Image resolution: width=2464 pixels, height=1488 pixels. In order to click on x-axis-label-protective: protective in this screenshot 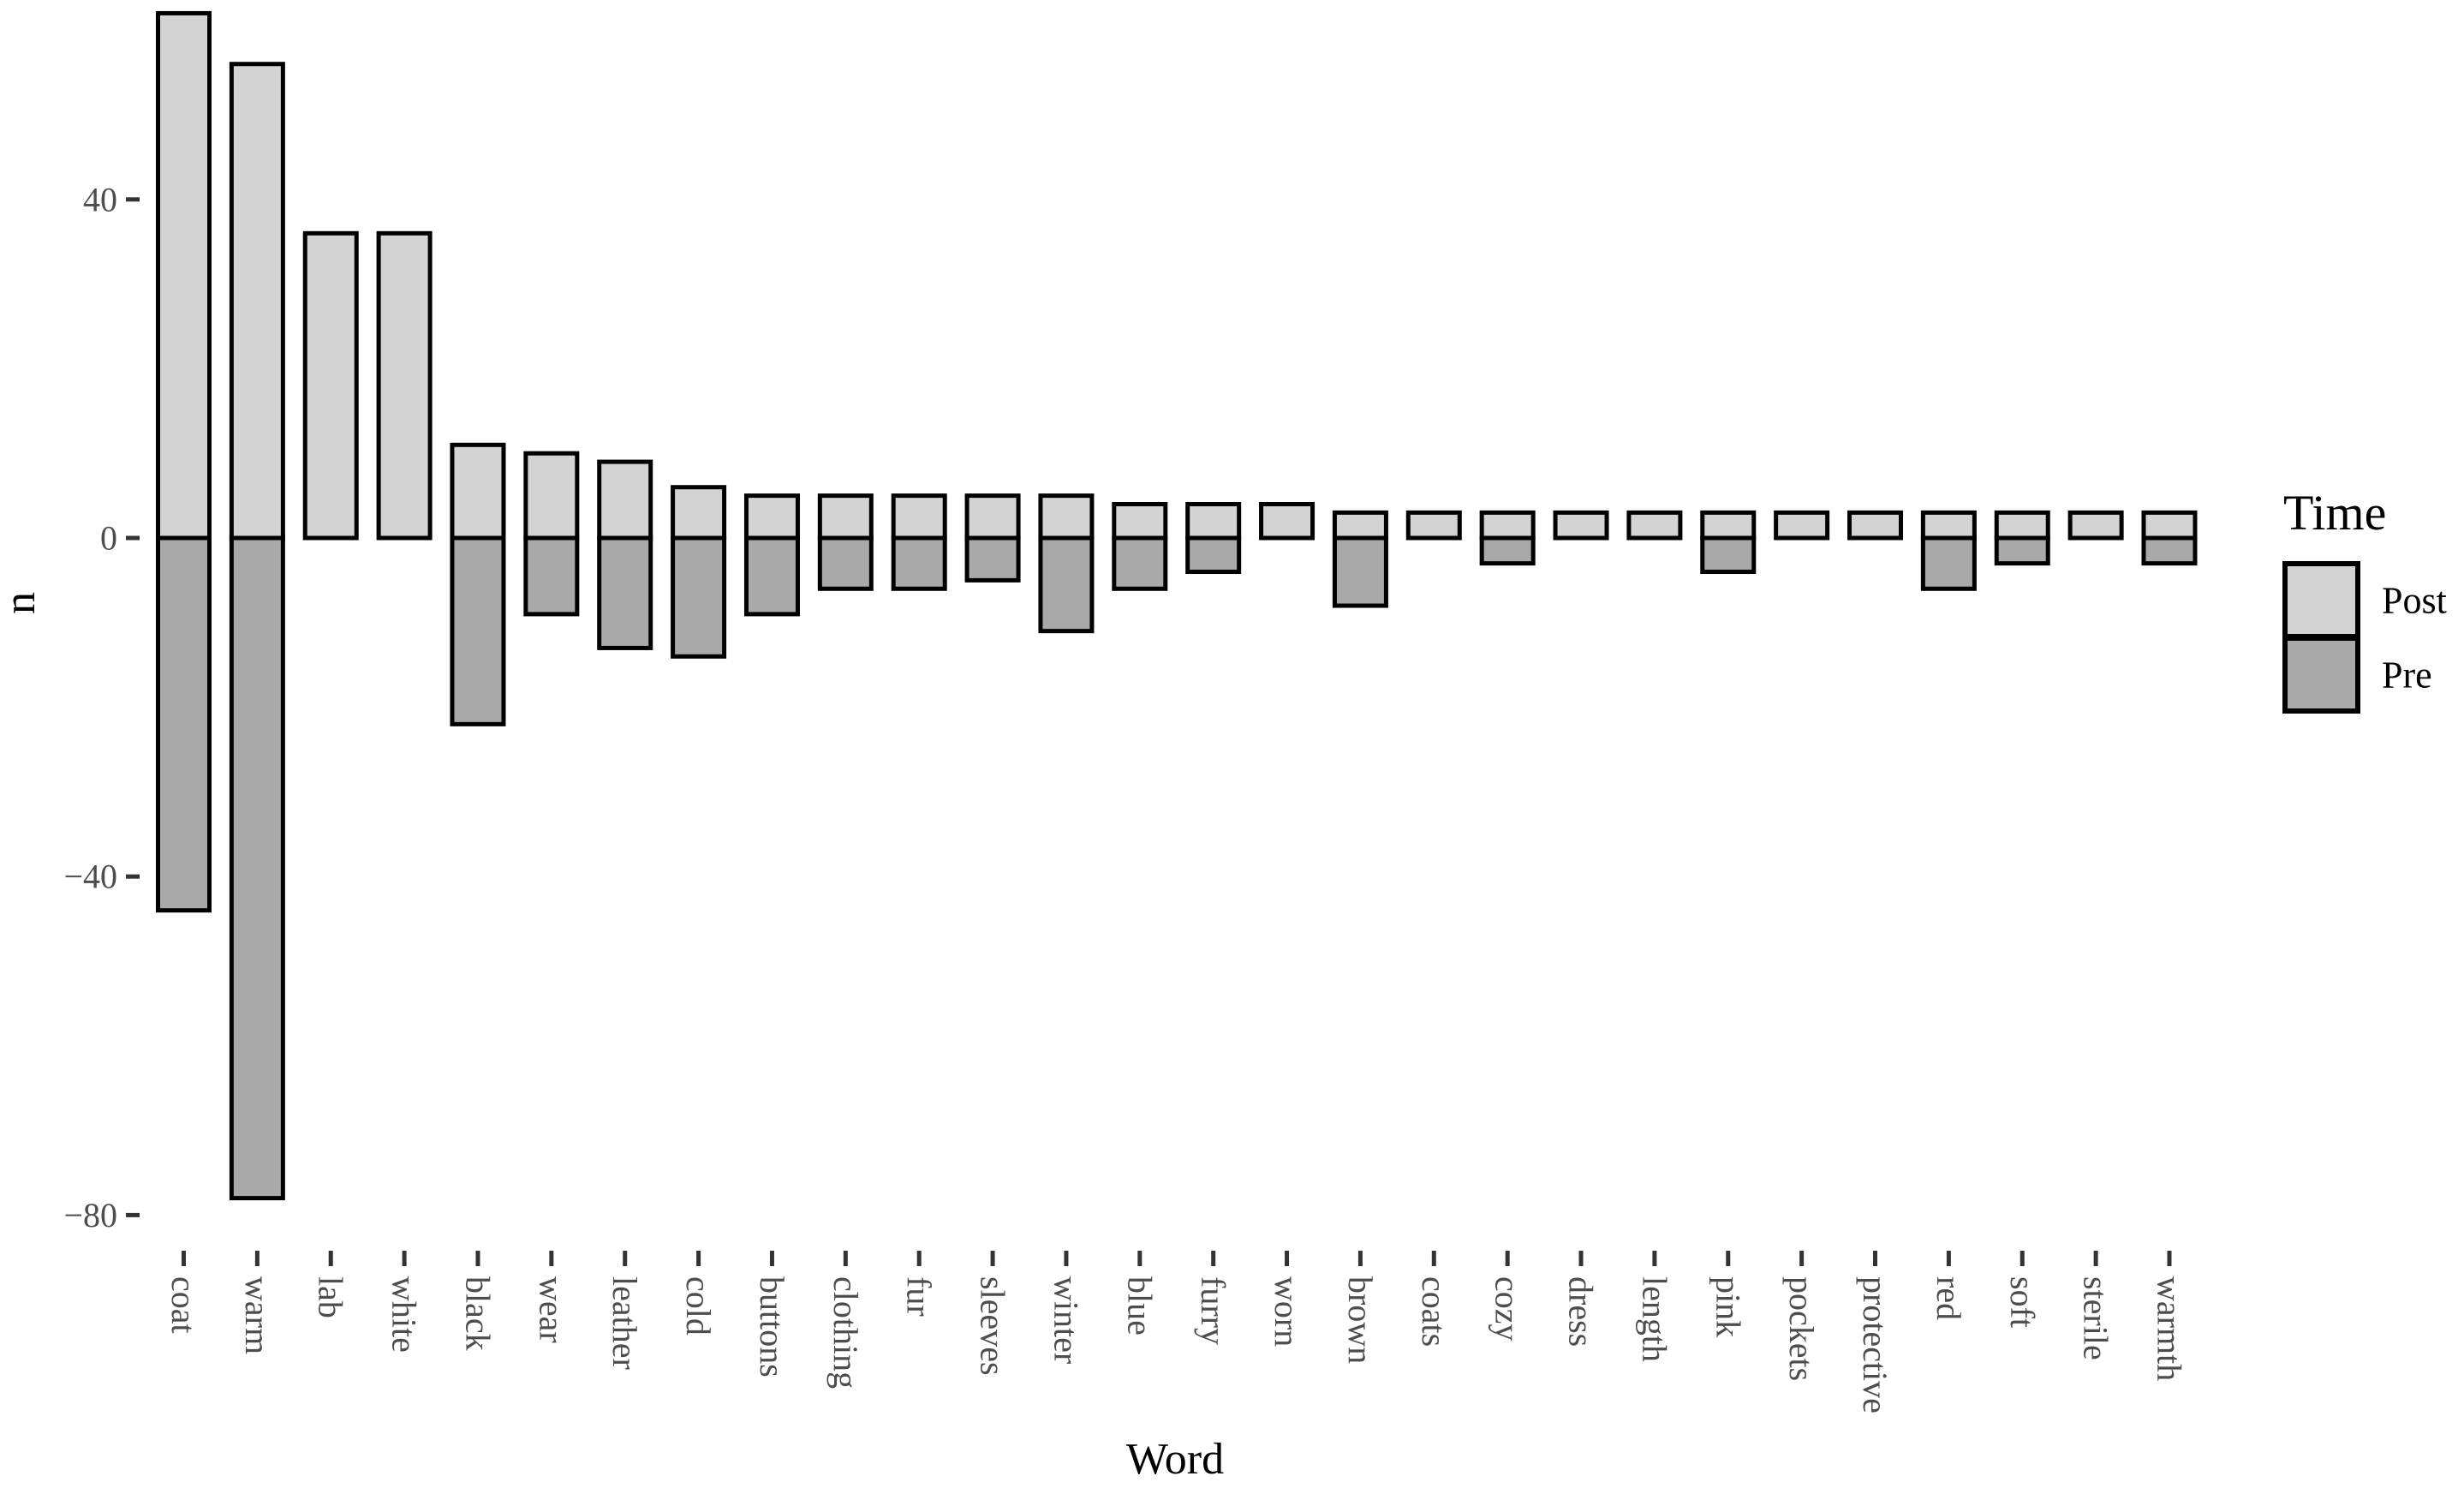, I will do `click(1875, 1344)`.